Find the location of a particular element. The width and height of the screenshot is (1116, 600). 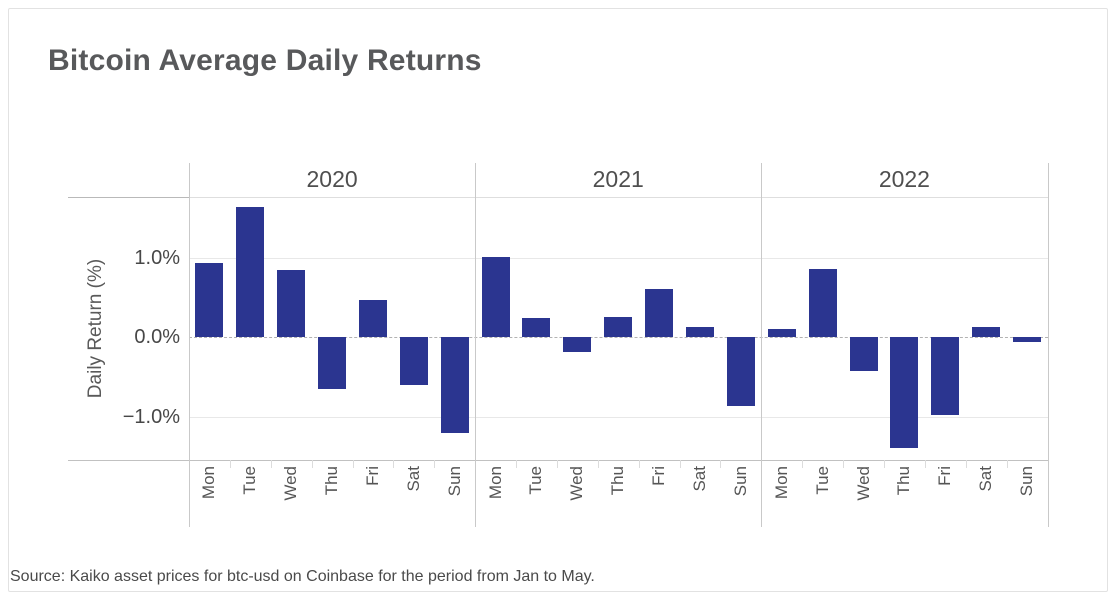

y-tick-label: 1.0% is located at coordinates (157, 257).